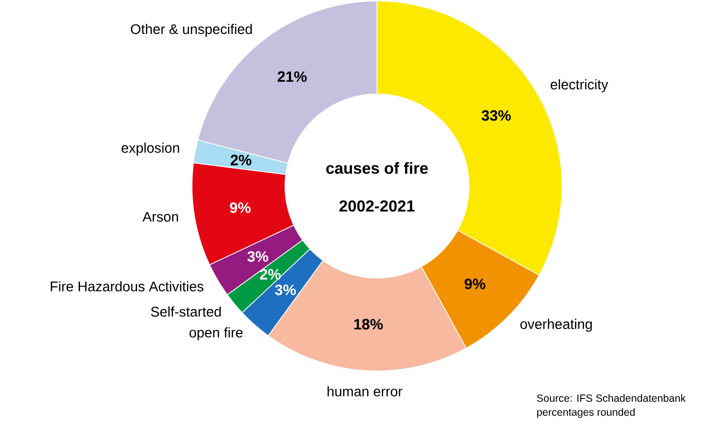 This screenshot has height=432, width=723. Describe the element at coordinates (292, 76) in the screenshot. I see `data-label: 21%` at that location.